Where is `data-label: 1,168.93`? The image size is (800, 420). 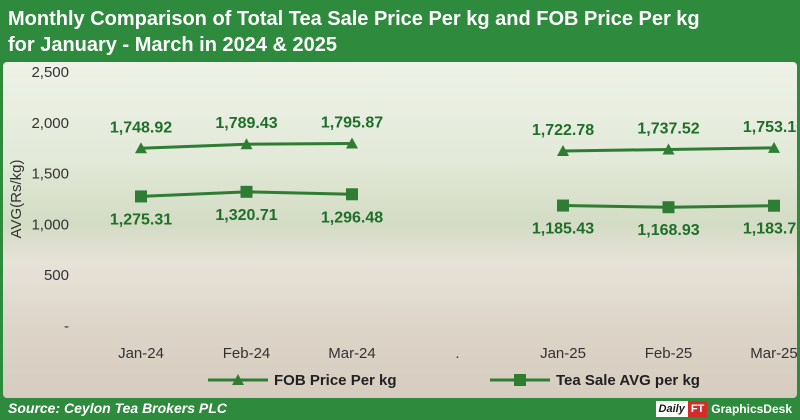
data-label: 1,168.93 is located at coordinates (668, 230).